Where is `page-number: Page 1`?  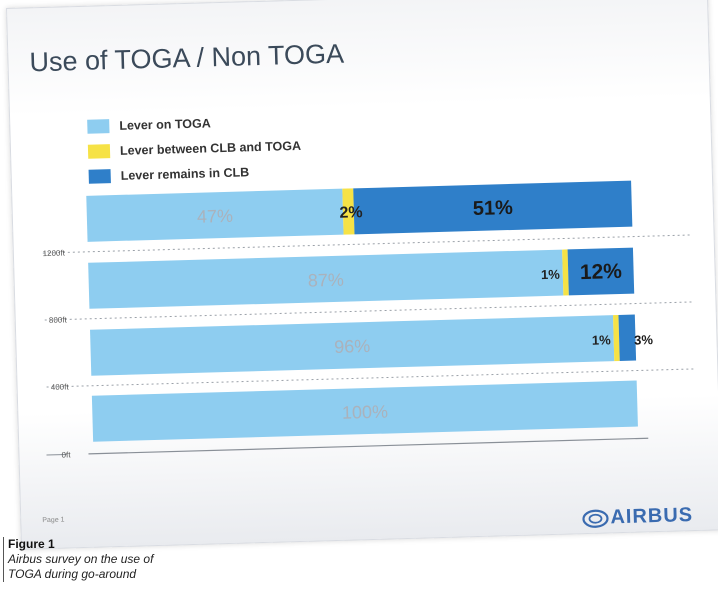
page-number: Page 1 is located at coordinates (53, 520).